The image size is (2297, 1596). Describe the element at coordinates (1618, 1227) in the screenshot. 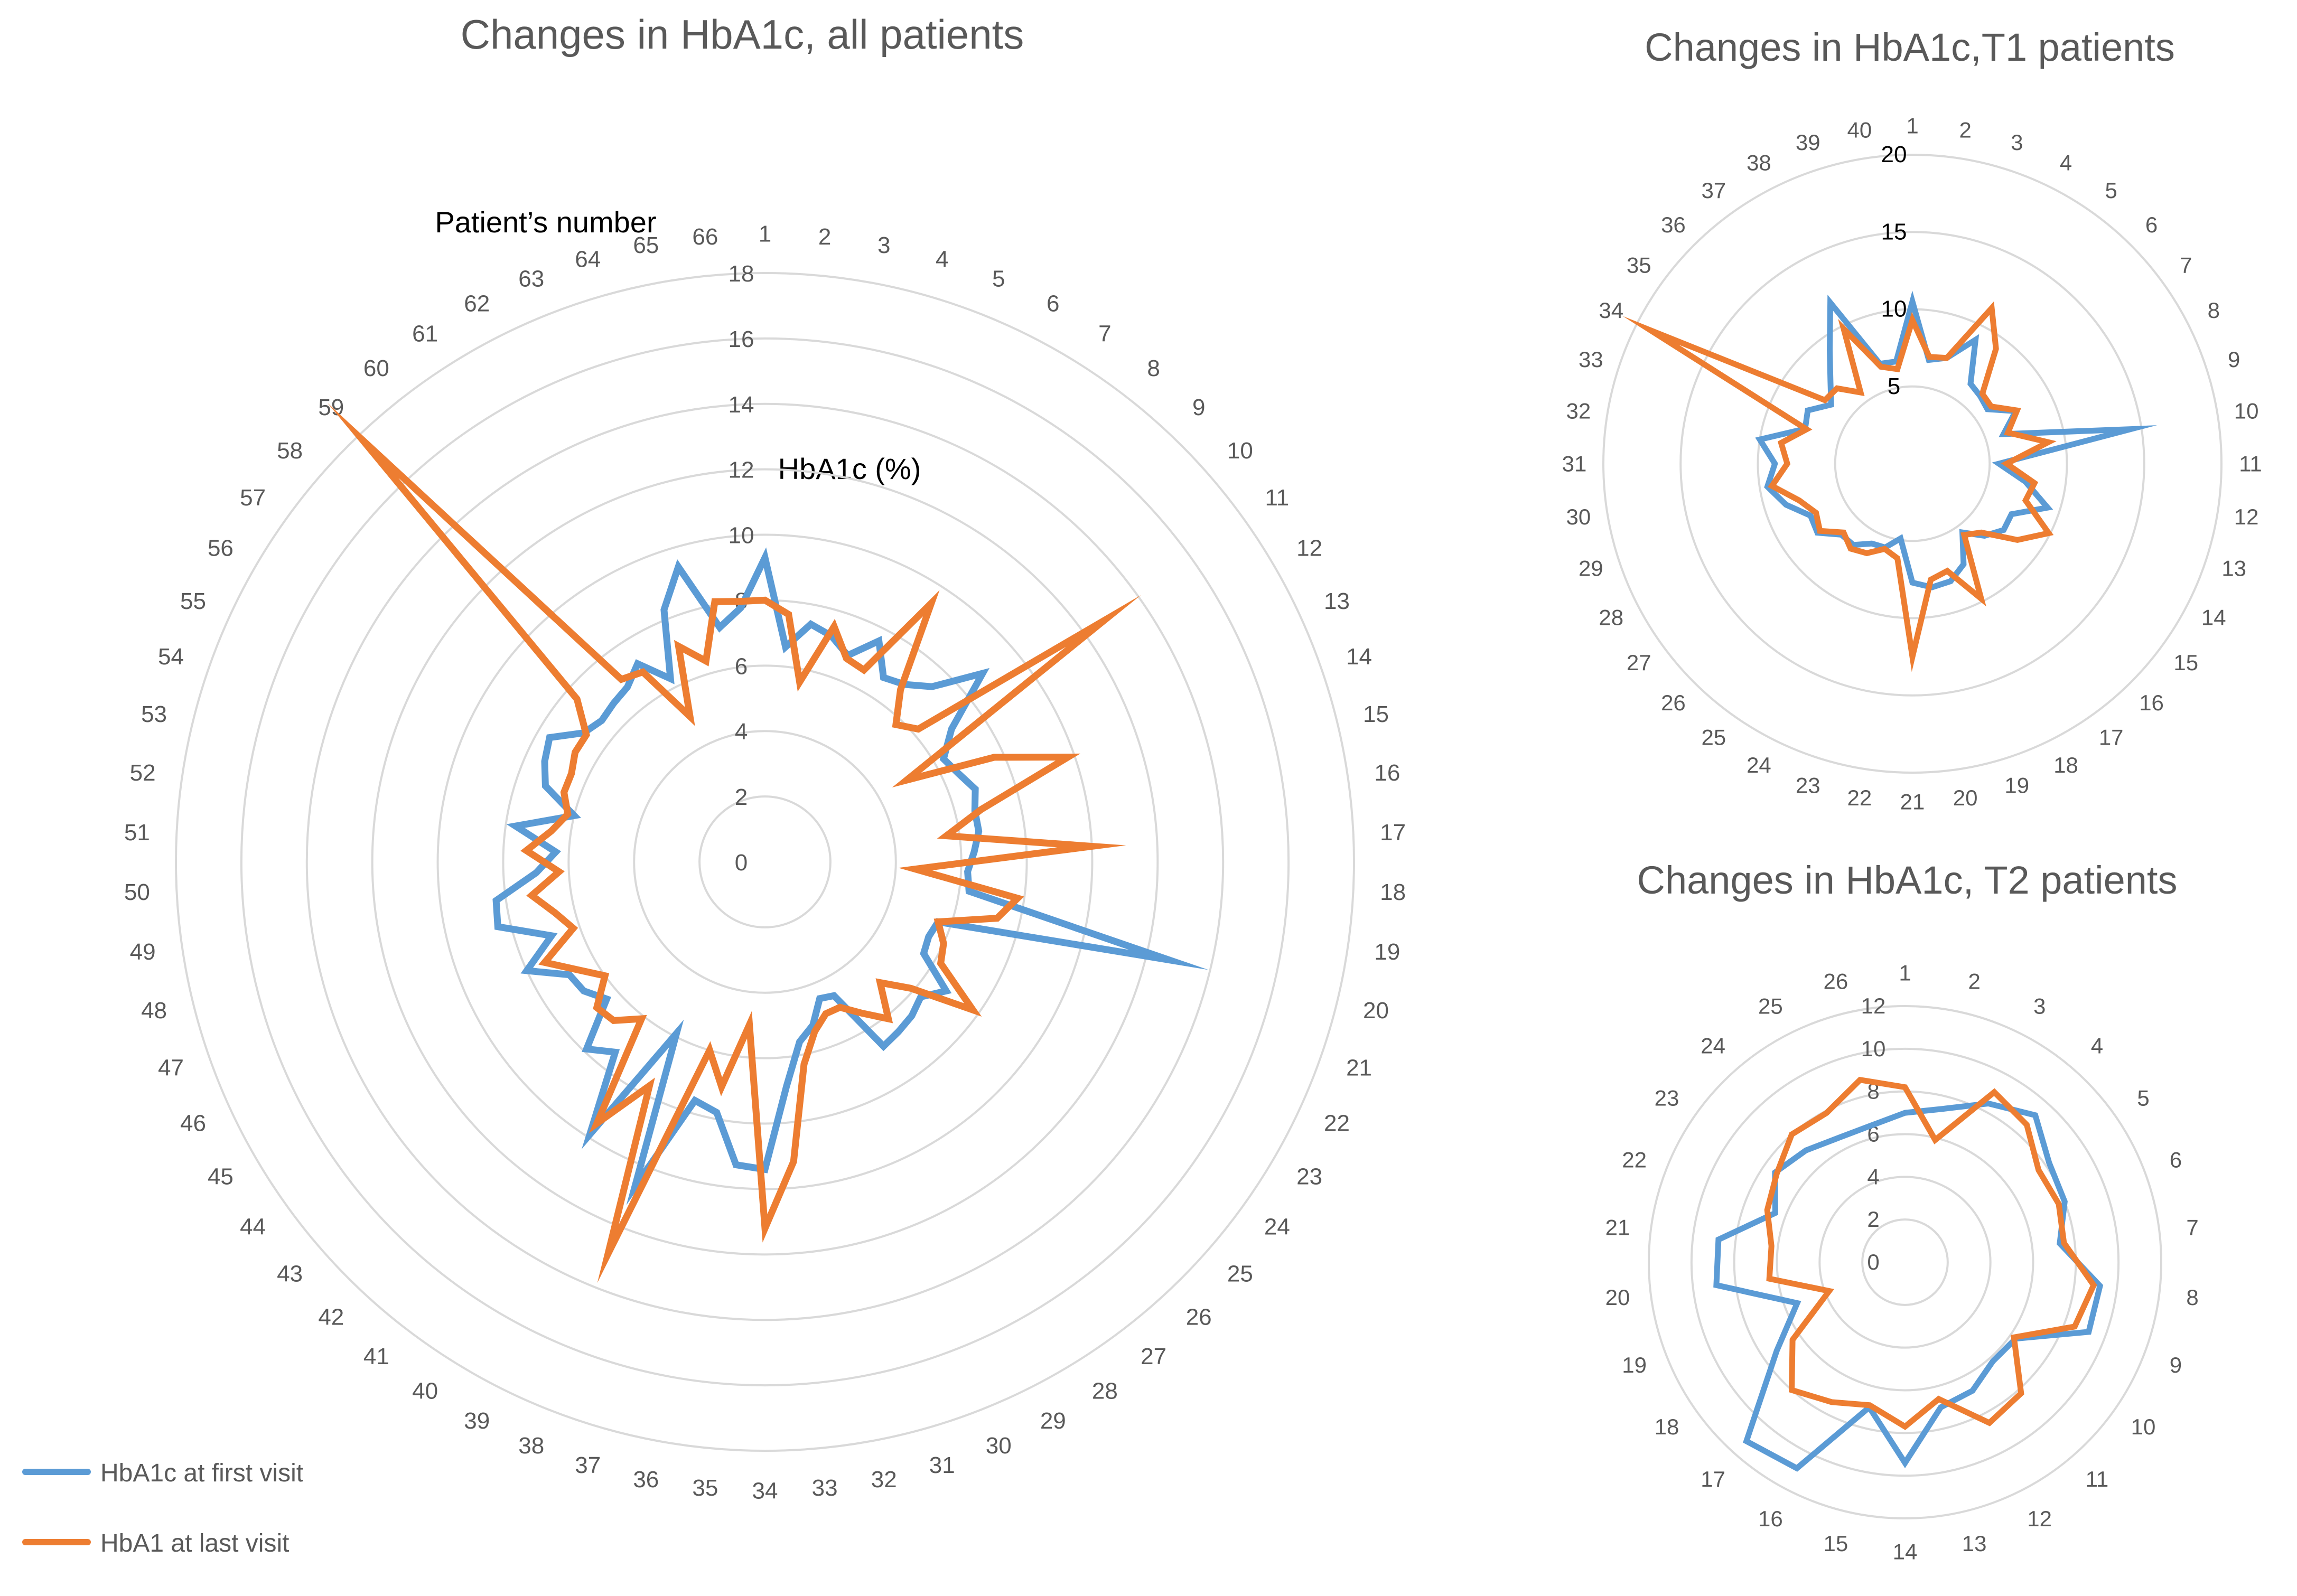

I see `category-label: 21` at that location.